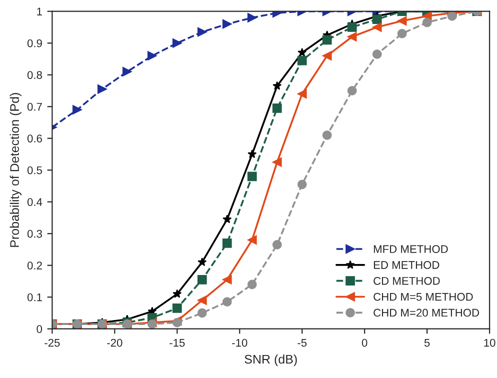 Image resolution: width=497 pixels, height=378 pixels. What do you see at coordinates (302, 342) in the screenshot?
I see `x-tick-label: -5` at bounding box center [302, 342].